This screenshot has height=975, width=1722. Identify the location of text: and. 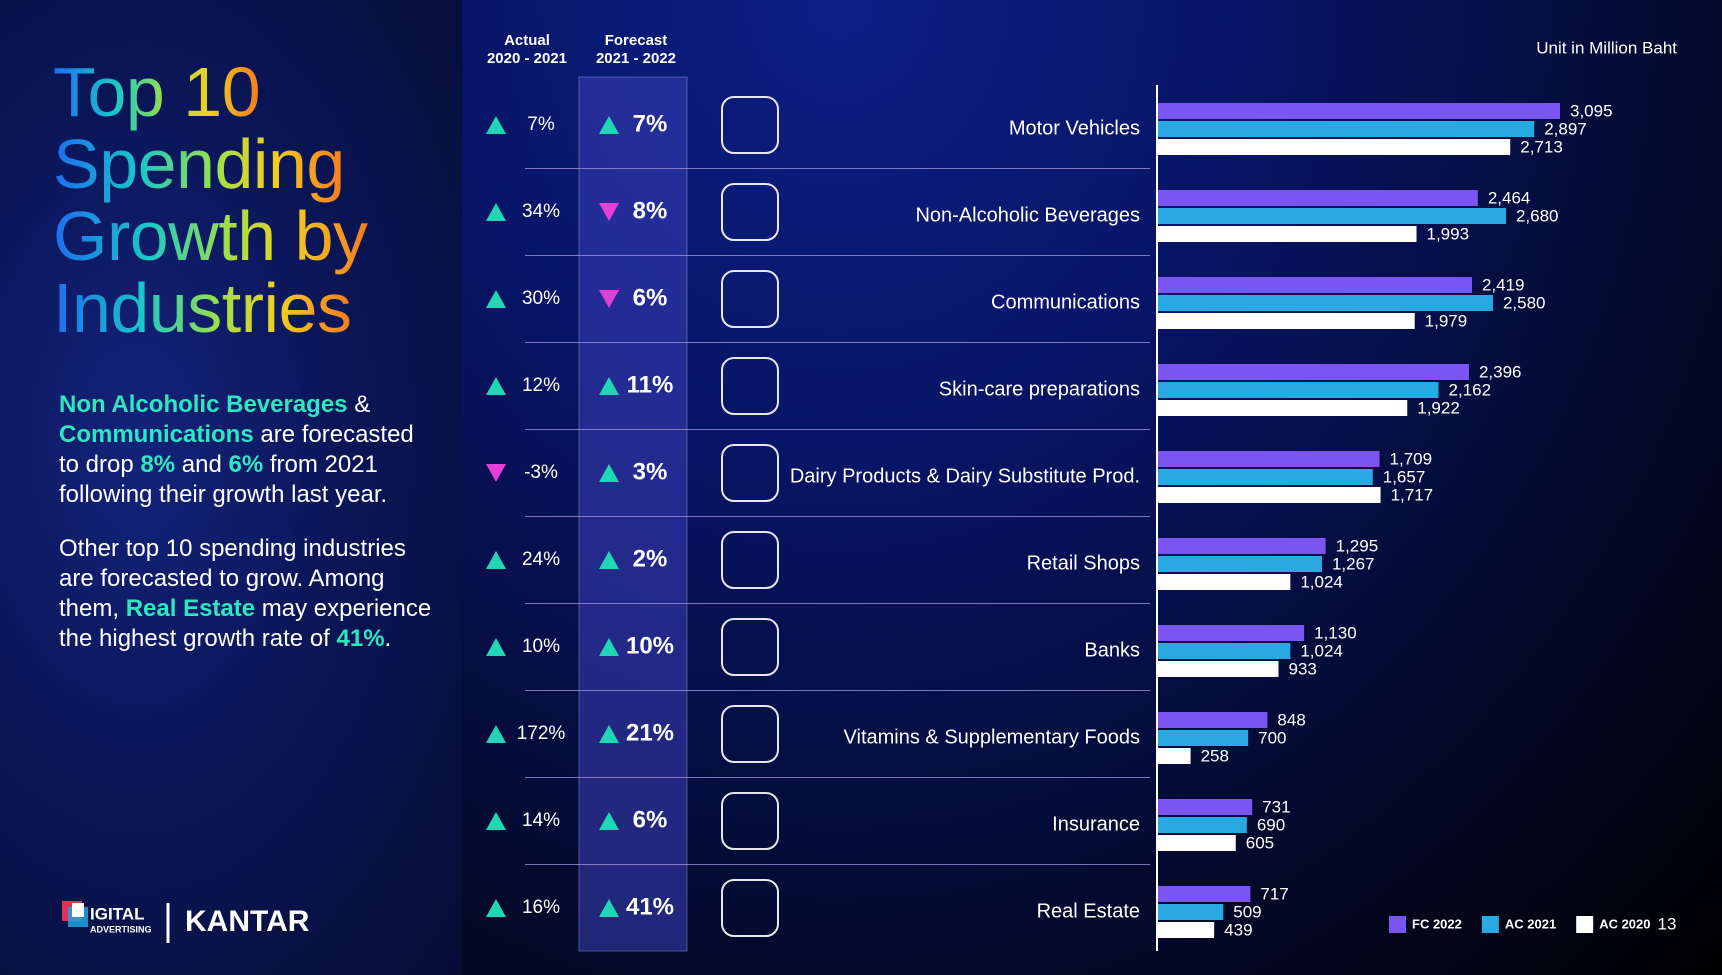
(202, 464).